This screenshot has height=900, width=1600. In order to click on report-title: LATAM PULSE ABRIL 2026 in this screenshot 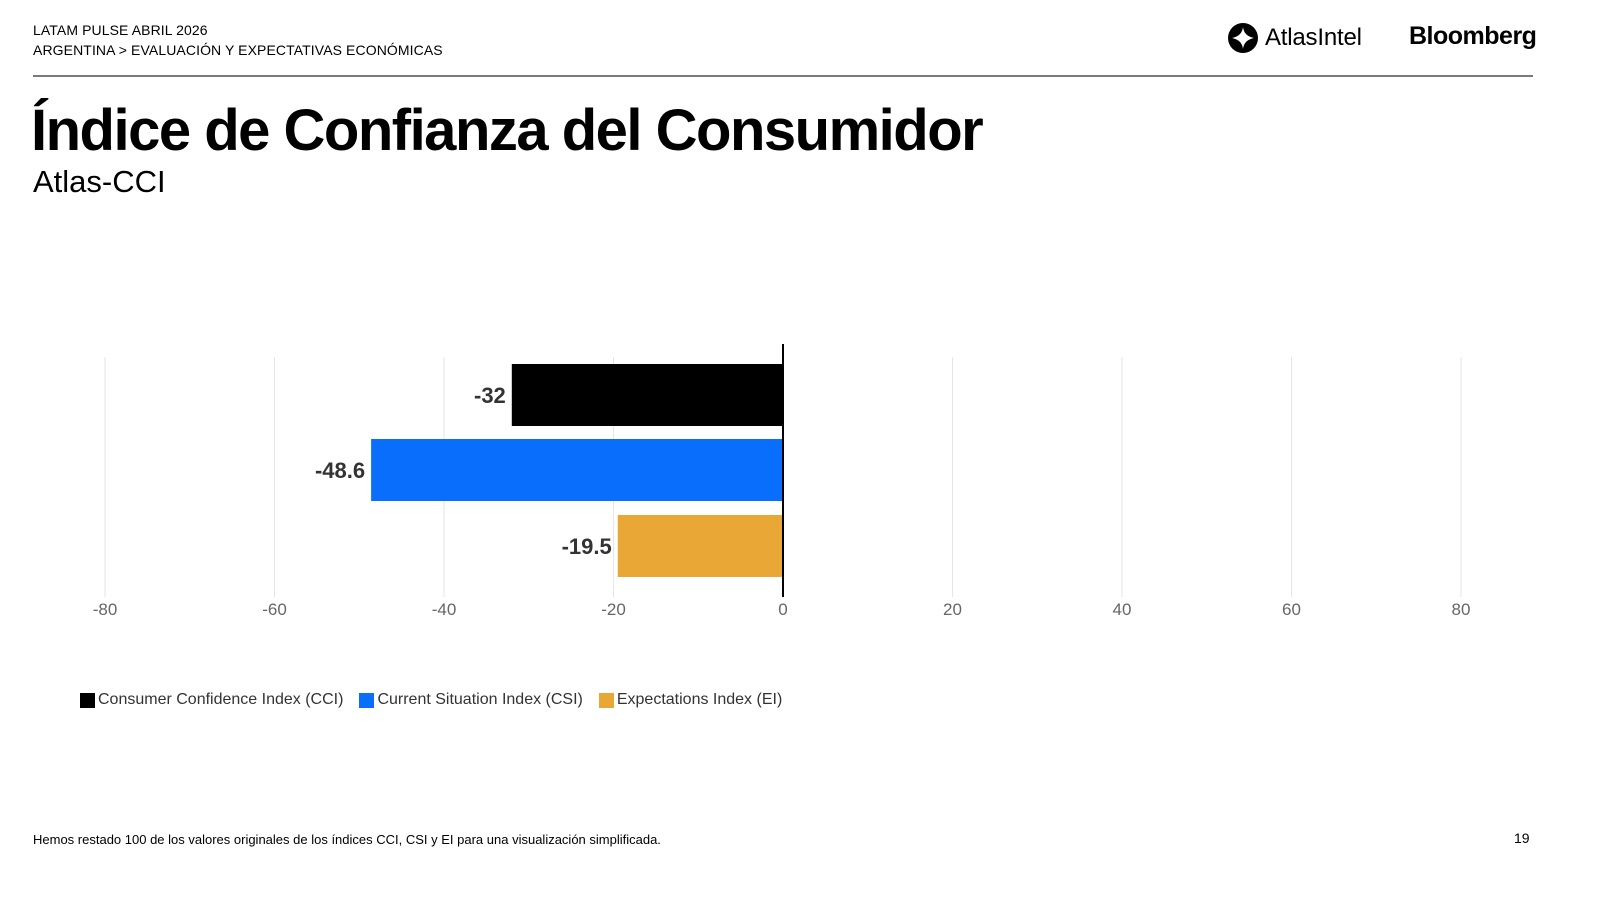, I will do `click(120, 30)`.